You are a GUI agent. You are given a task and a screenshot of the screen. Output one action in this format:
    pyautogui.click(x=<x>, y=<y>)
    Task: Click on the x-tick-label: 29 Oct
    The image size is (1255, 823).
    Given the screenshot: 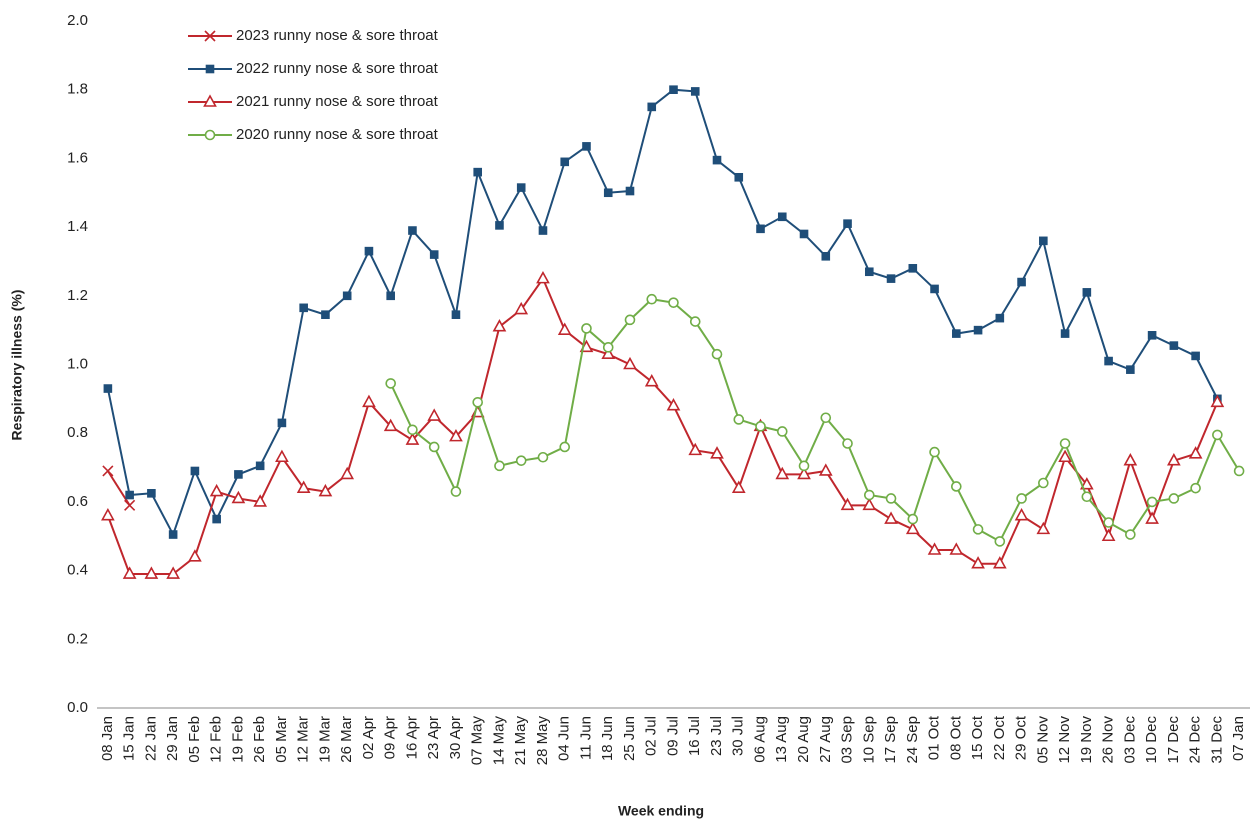 What is the action you would take?
    pyautogui.click(x=1021, y=737)
    